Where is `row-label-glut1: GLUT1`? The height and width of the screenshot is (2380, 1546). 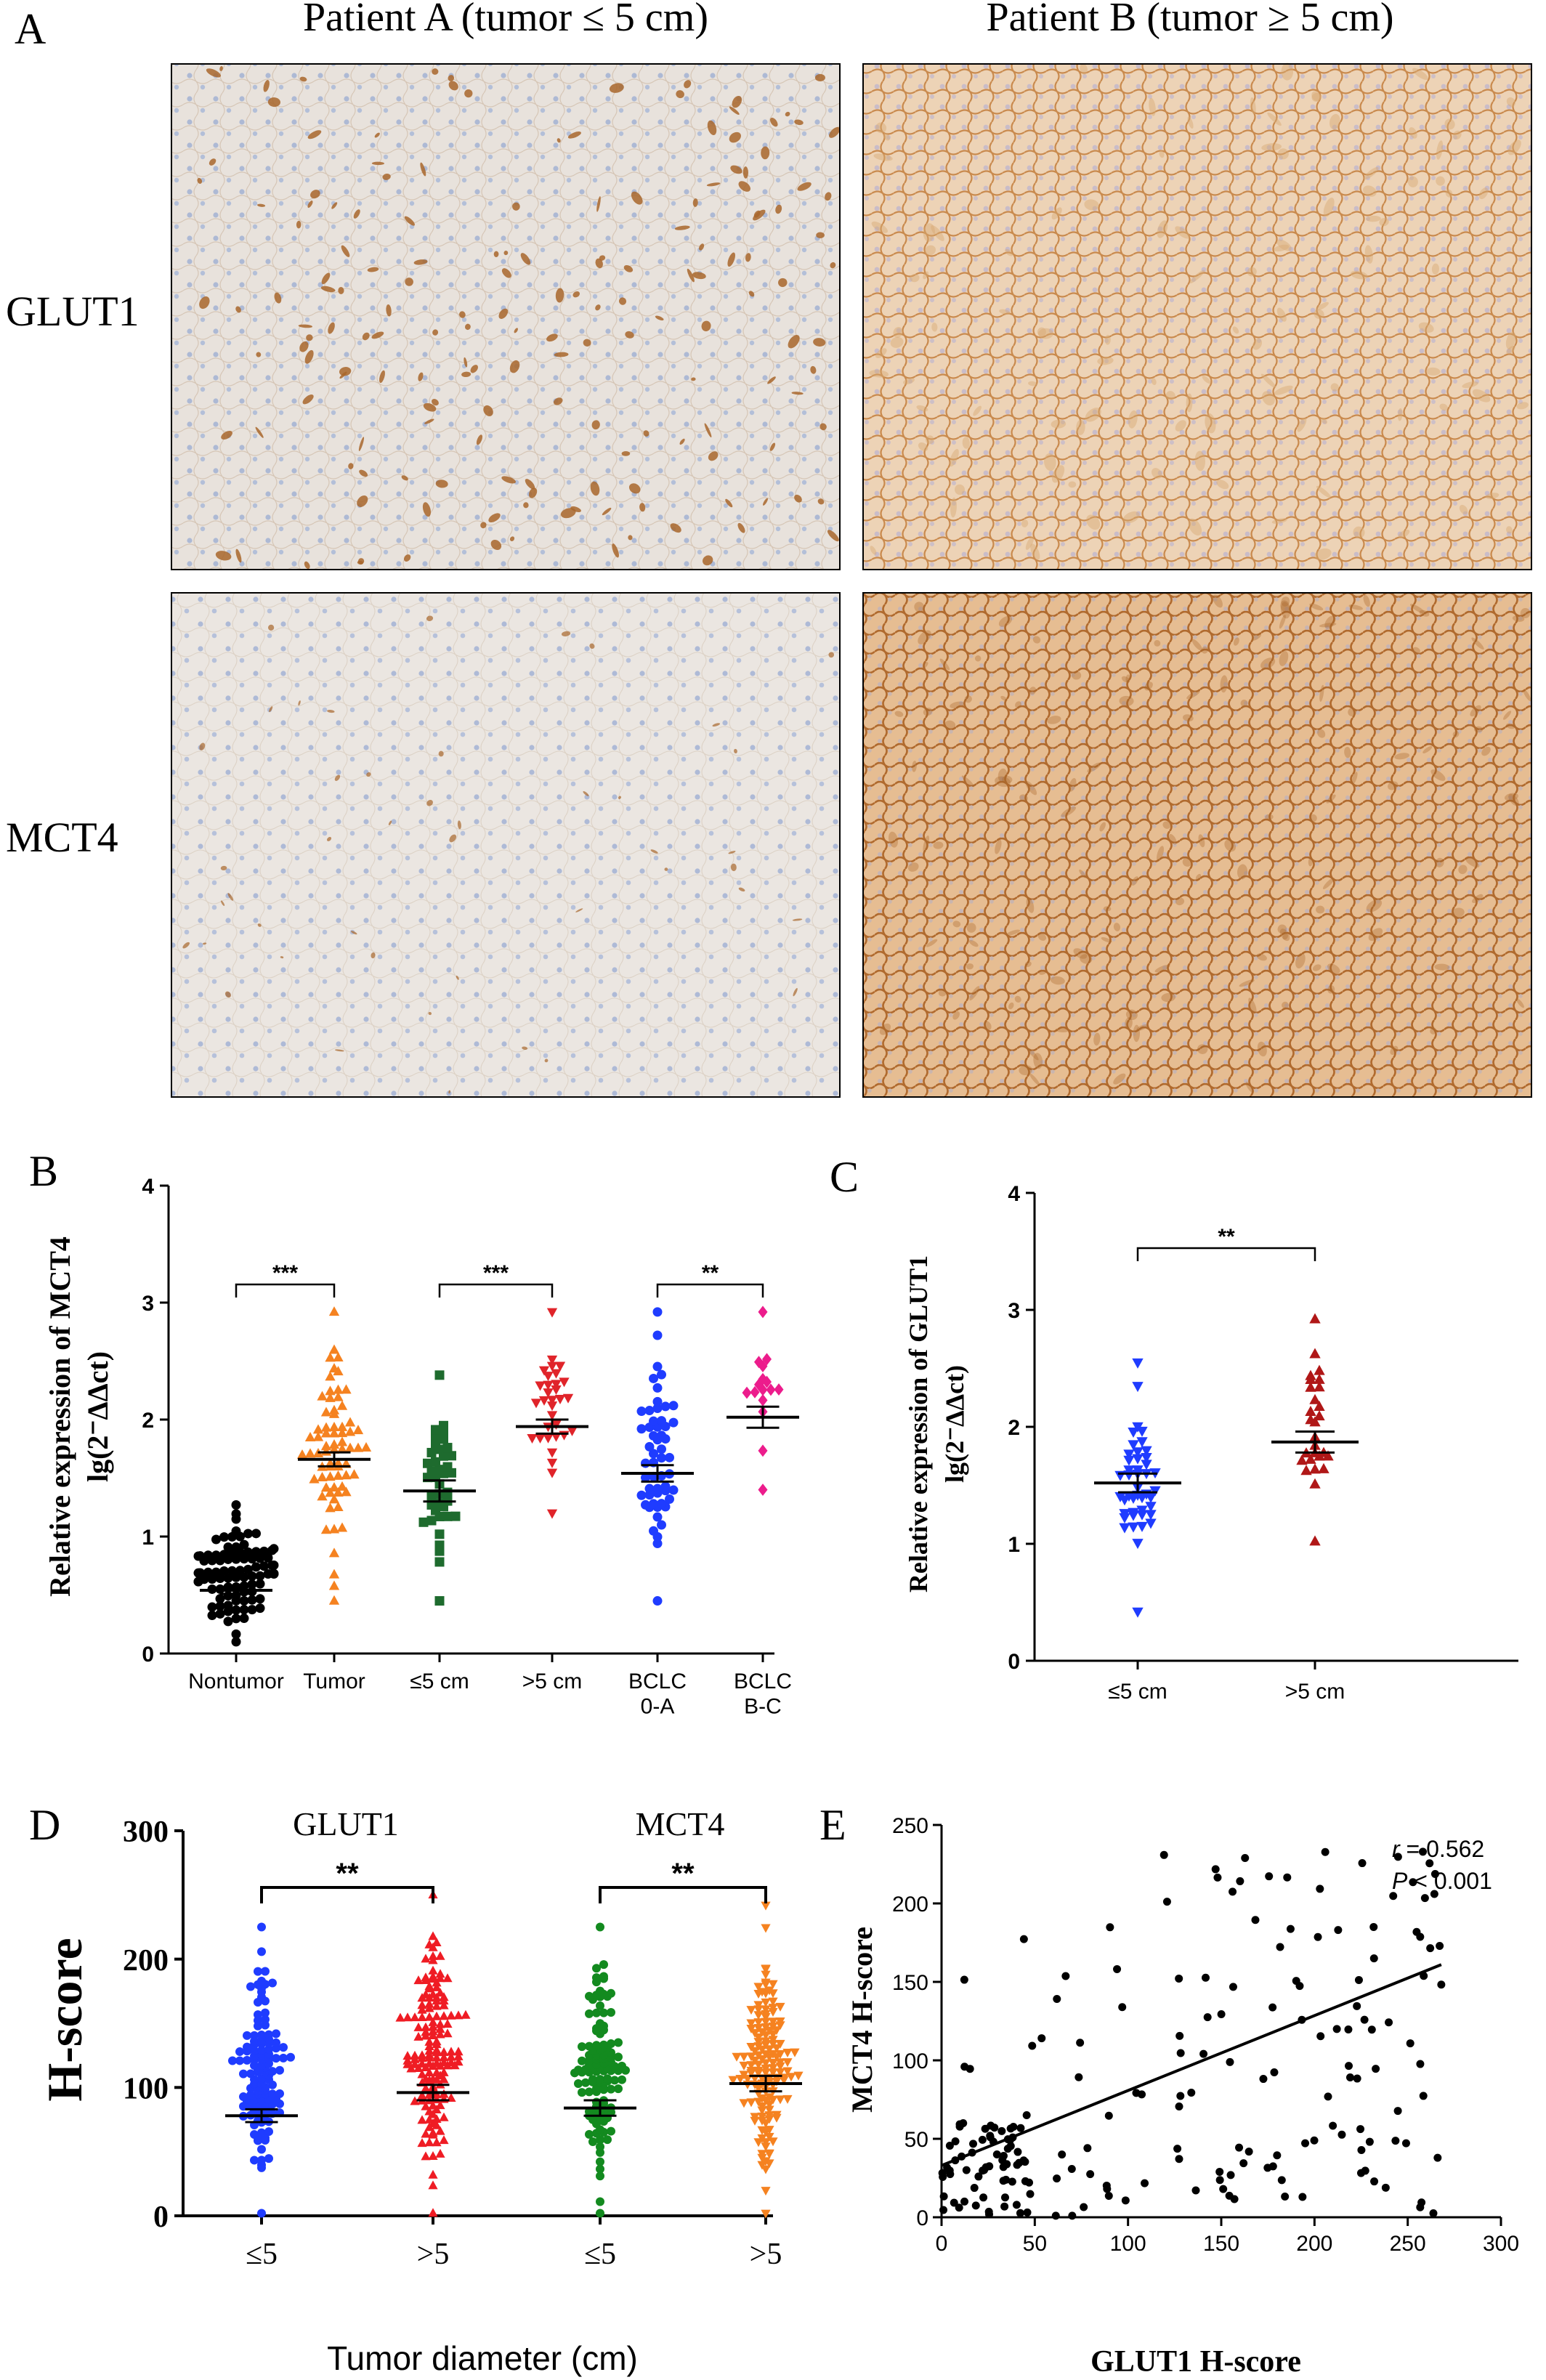 row-label-glut1: GLUT1 is located at coordinates (72, 311).